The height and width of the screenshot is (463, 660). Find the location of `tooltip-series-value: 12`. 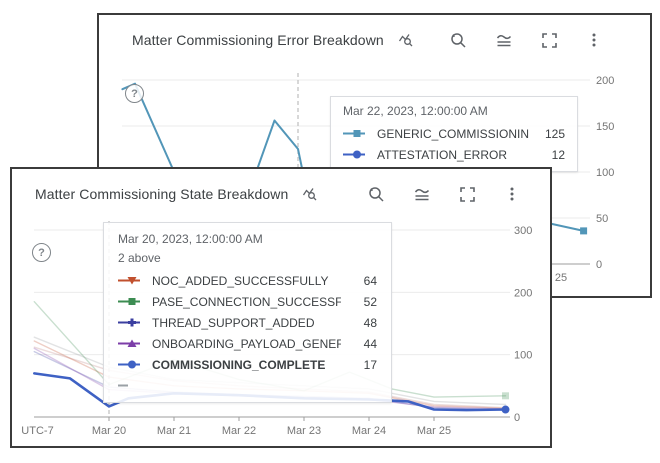

tooltip-series-value: 12 is located at coordinates (558, 154).